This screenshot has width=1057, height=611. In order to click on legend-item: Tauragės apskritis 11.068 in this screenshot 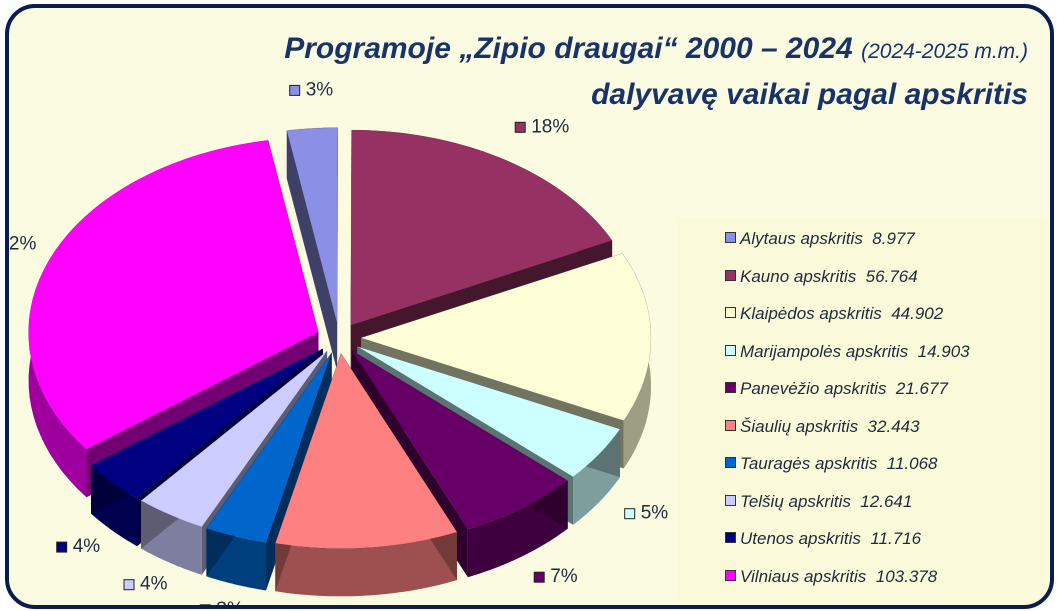, I will do `click(831, 464)`.